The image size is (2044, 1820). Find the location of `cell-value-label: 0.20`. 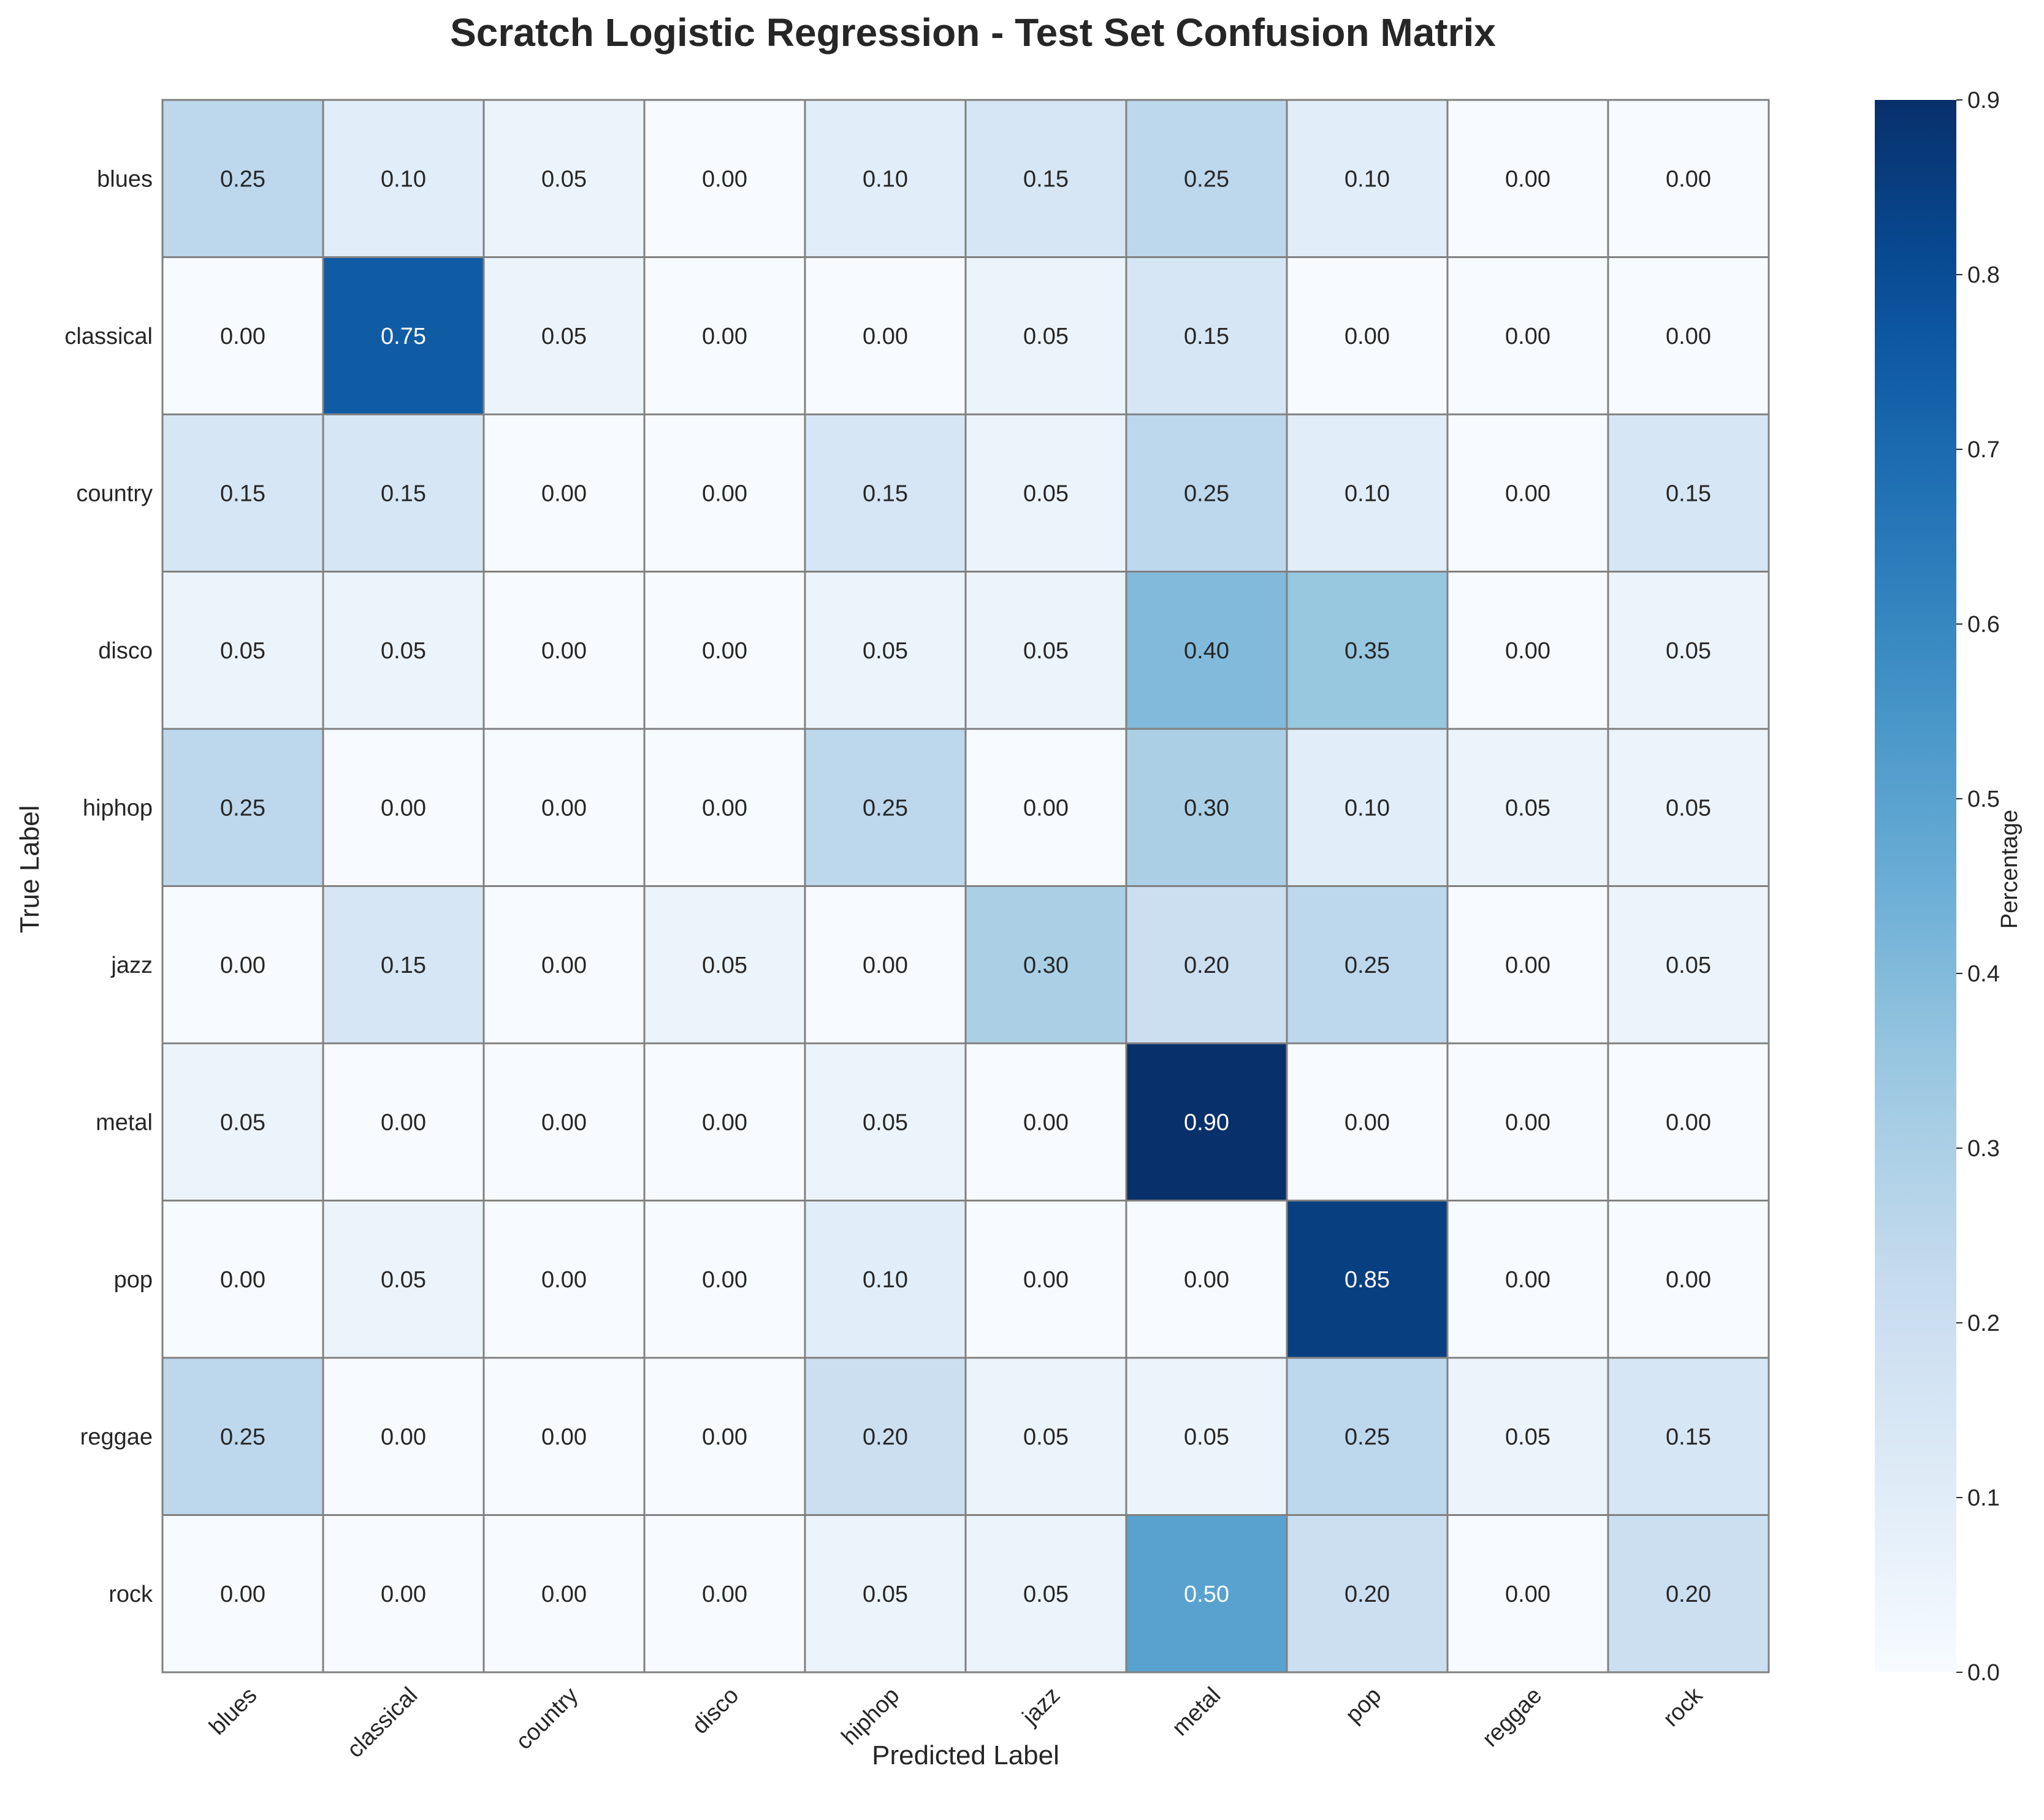

cell-value-label: 0.20 is located at coordinates (885, 1437).